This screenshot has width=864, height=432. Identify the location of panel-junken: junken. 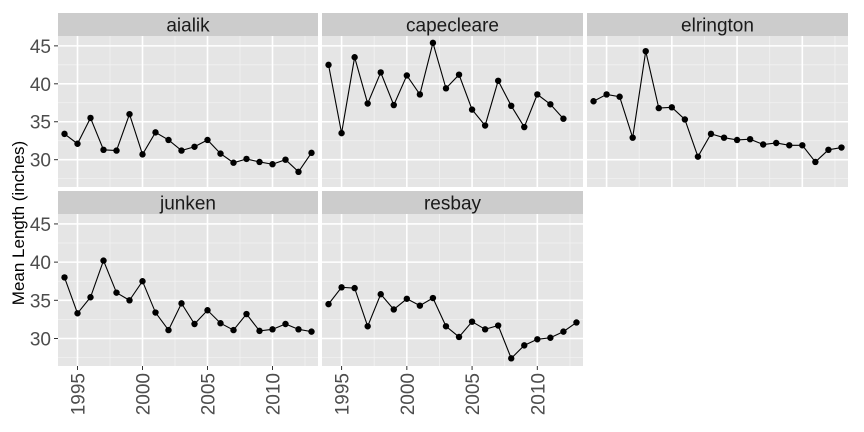
(188, 278).